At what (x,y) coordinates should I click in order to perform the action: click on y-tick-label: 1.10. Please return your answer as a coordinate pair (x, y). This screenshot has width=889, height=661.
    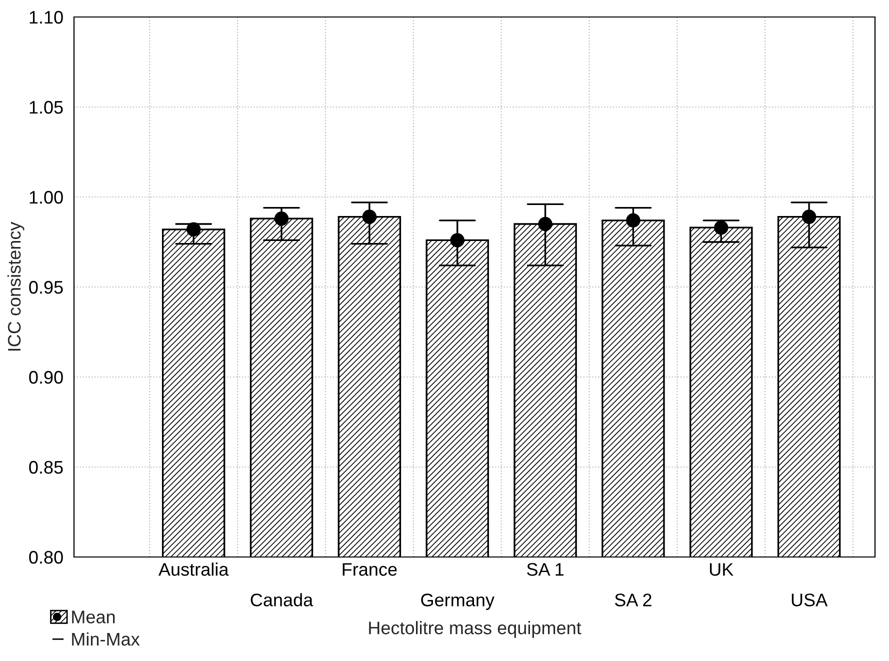
    Looking at the image, I should click on (46, 17).